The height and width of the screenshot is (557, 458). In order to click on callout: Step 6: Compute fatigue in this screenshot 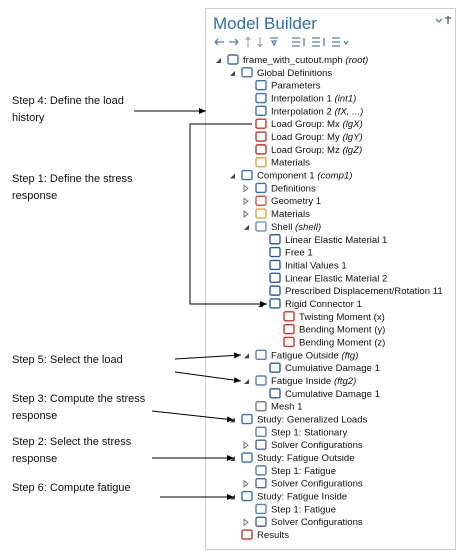, I will do `click(123, 491)`.